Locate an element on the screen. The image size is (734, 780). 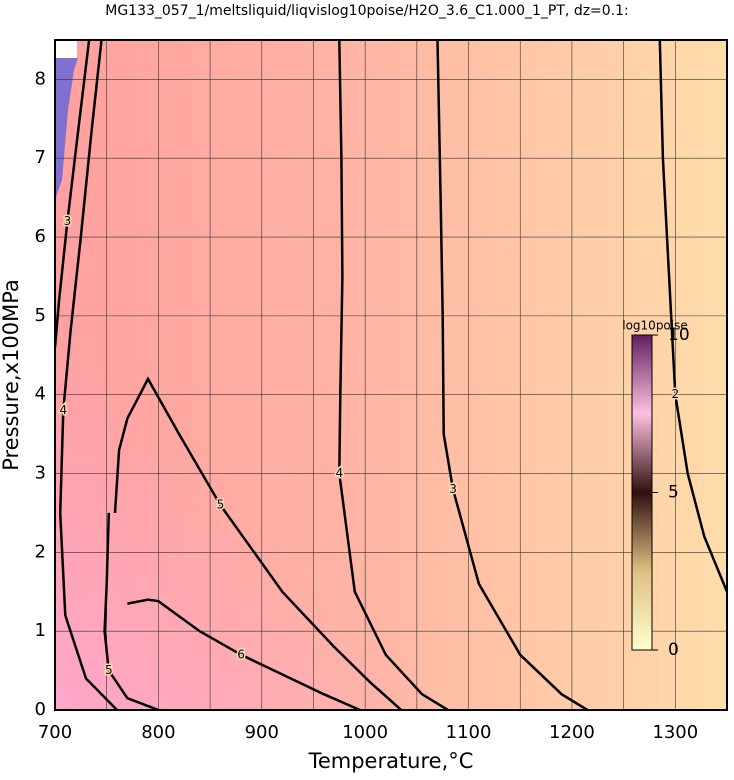
y-tick-label: 6 is located at coordinates (40, 236).